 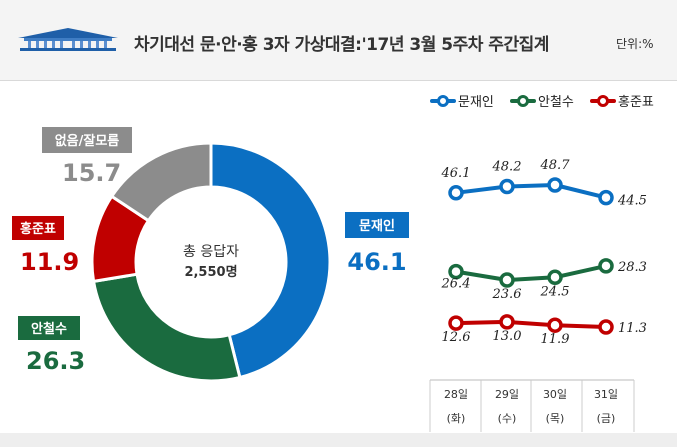 What do you see at coordinates (476, 102) in the screenshot?
I see `legend-label-0: 문재인` at bounding box center [476, 102].